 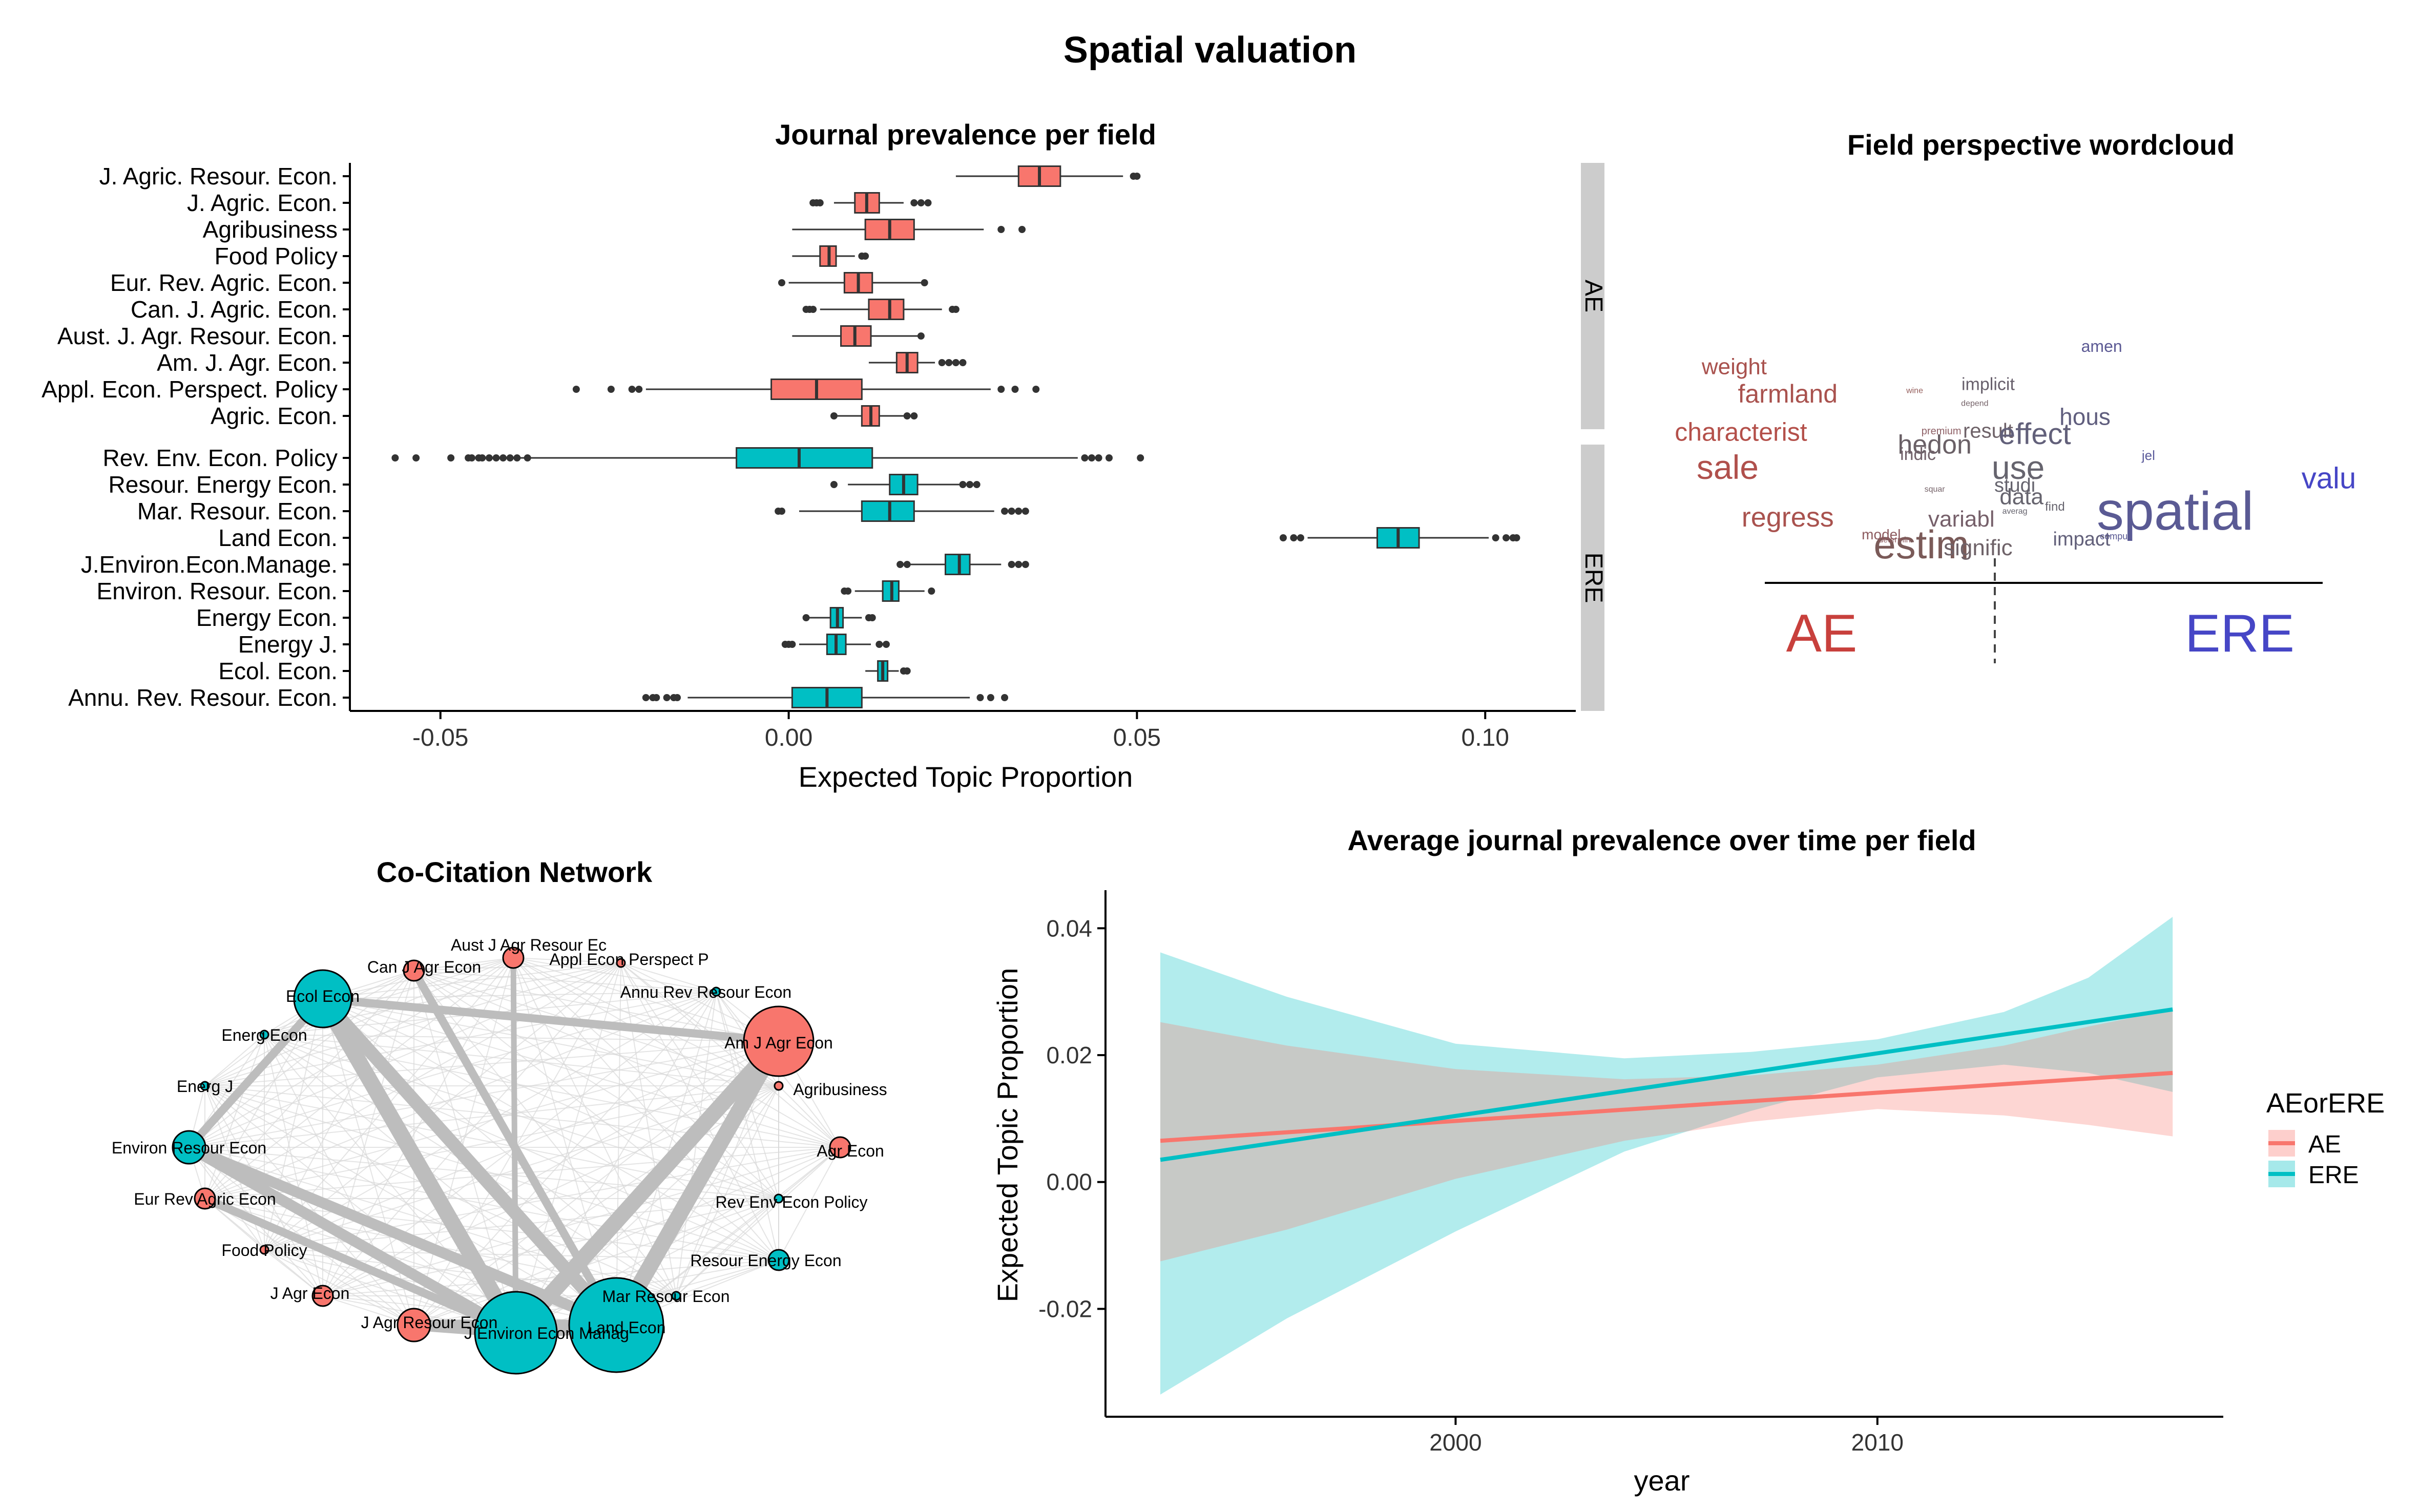 I want to click on network-node-energ-j, so click(x=205, y=1086).